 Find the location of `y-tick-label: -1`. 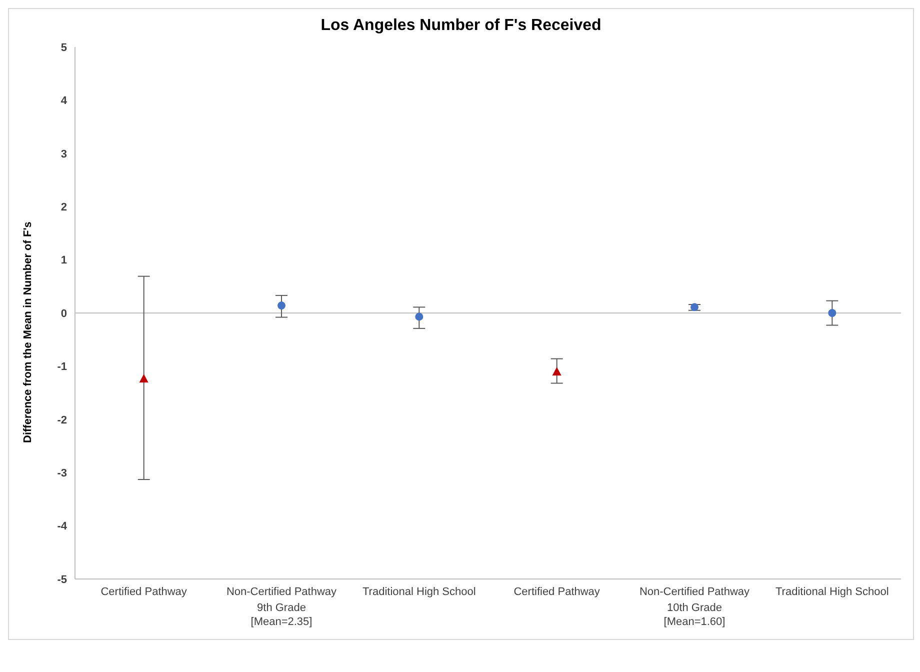

y-tick-label: -1 is located at coordinates (62, 367).